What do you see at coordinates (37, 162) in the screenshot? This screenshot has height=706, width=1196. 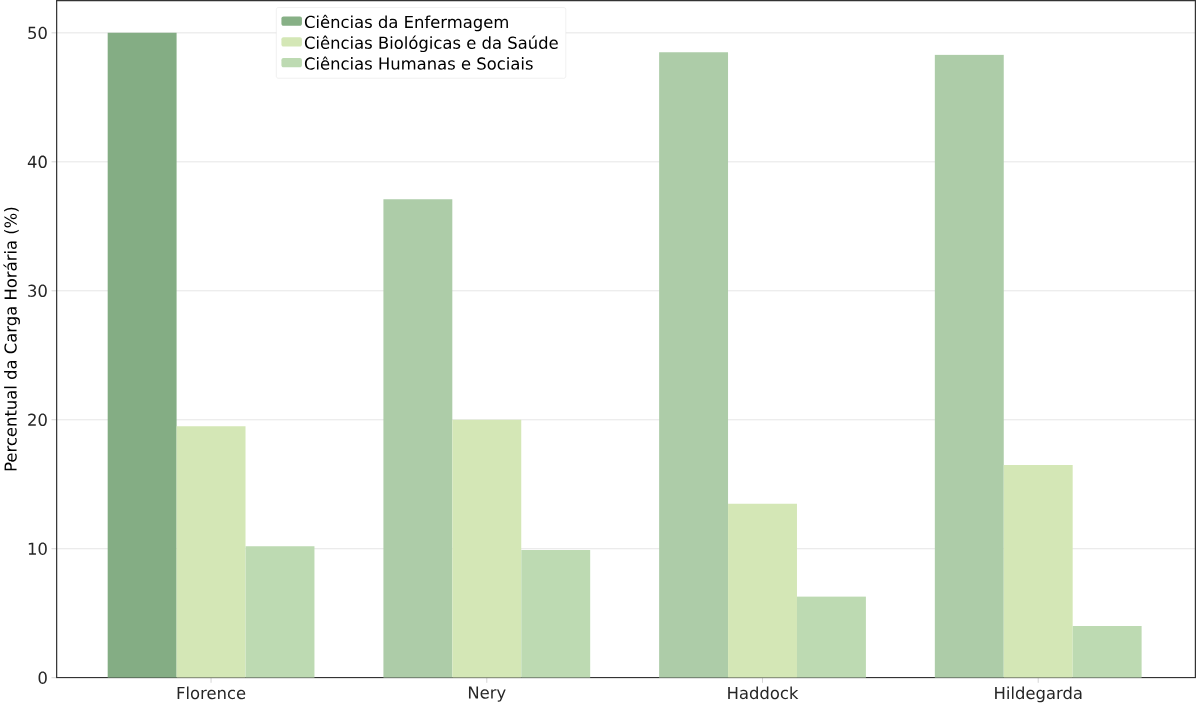 I see `y-tick-label: 40` at bounding box center [37, 162].